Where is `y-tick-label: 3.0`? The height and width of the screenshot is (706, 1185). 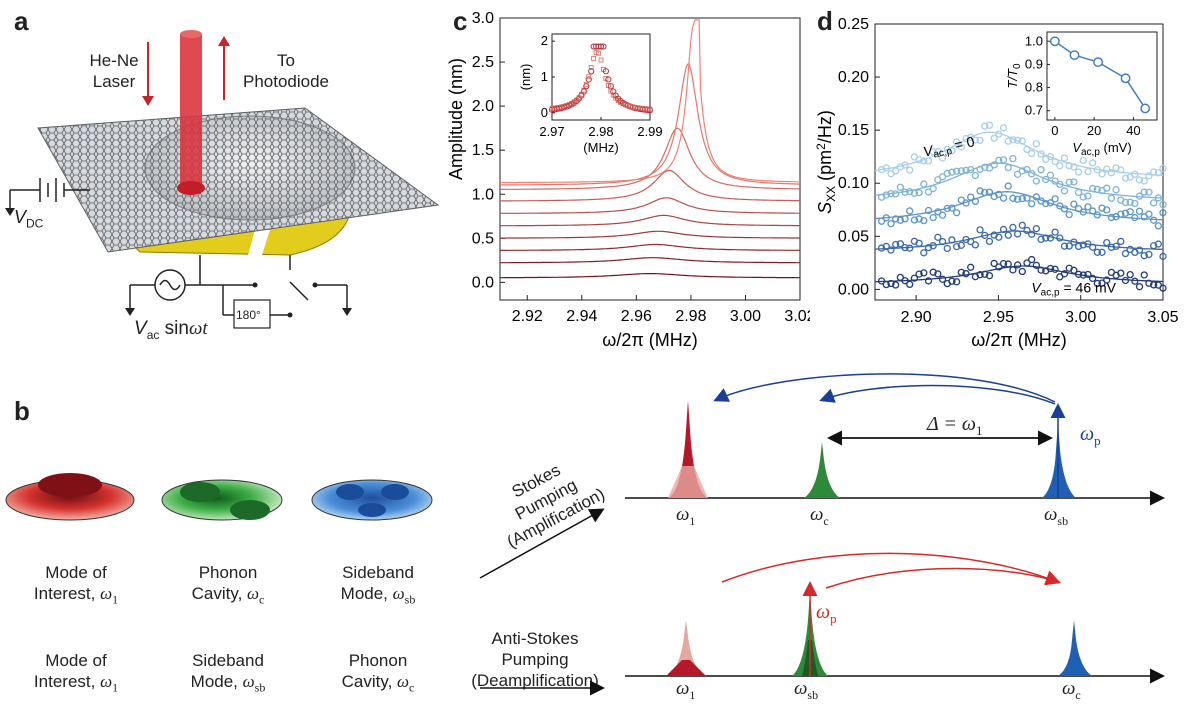
y-tick-label: 3.0 is located at coordinates (483, 18).